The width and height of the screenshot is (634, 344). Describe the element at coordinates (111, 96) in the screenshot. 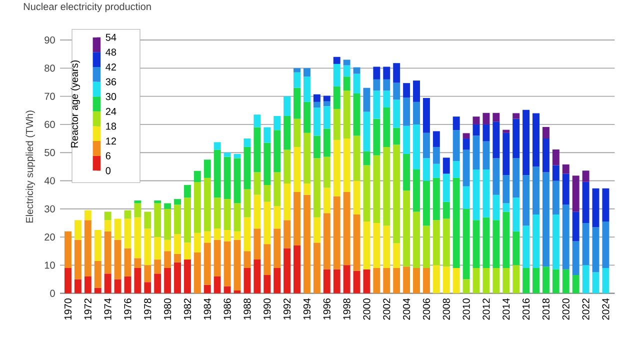

I see `annotation: 30` at that location.